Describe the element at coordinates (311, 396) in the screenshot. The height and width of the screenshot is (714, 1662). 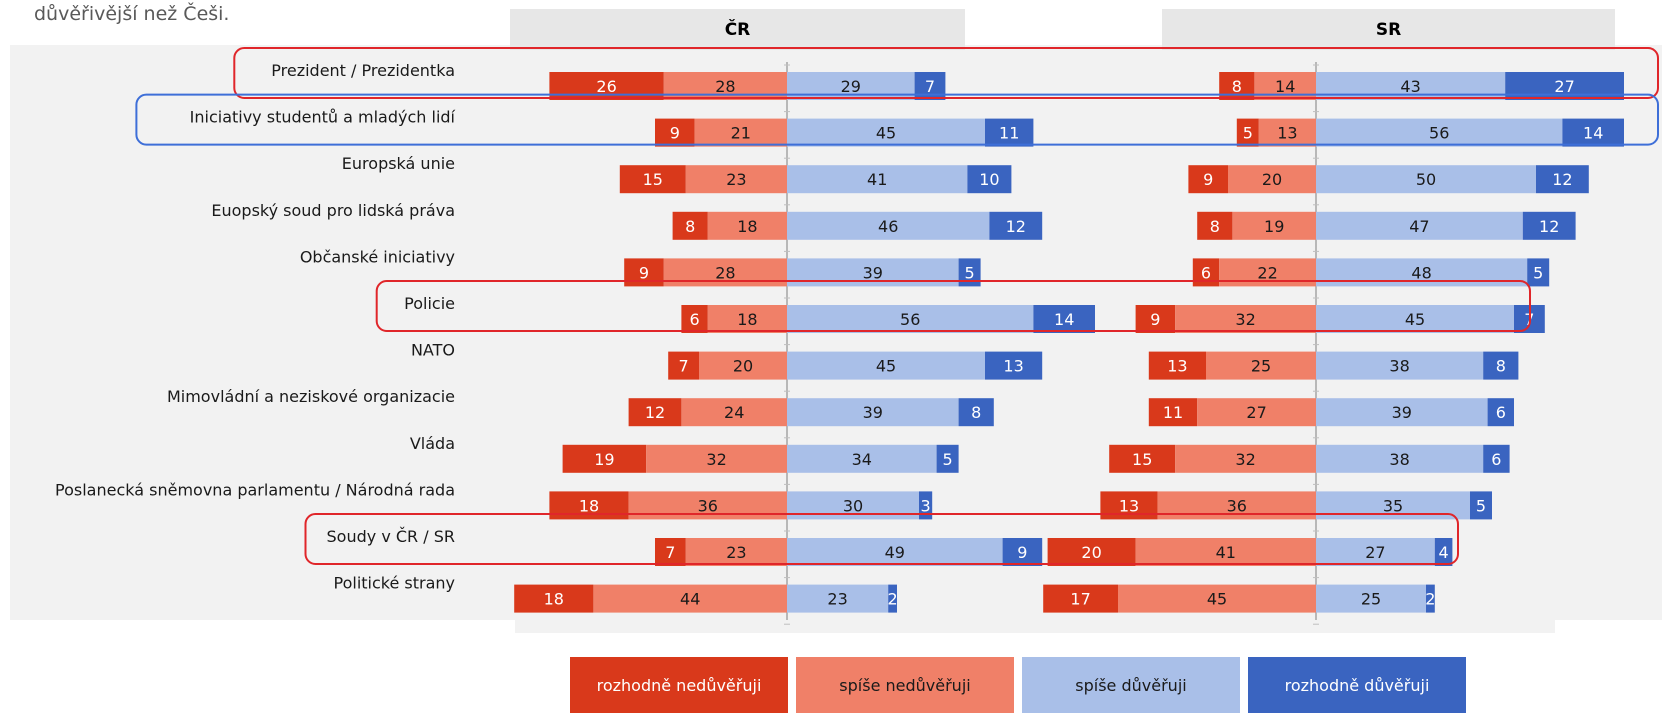
I see `category-label: Mimovládní a neziskové organizacie` at that location.